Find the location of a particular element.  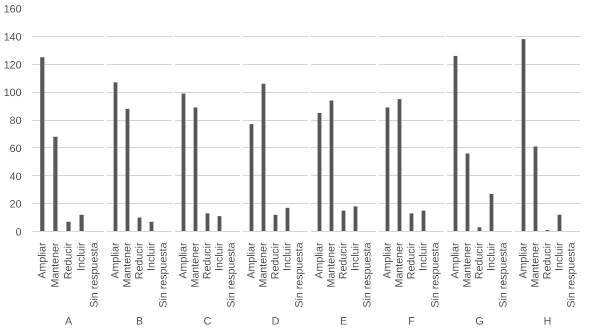

x-axis-title: D is located at coordinates (276, 322).